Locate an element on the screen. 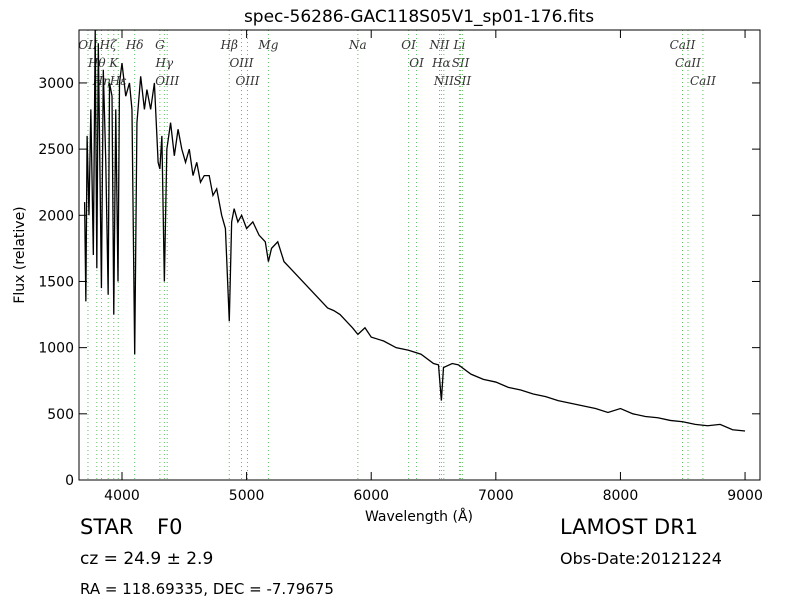  x-tick-label: 5000 is located at coordinates (247, 496).